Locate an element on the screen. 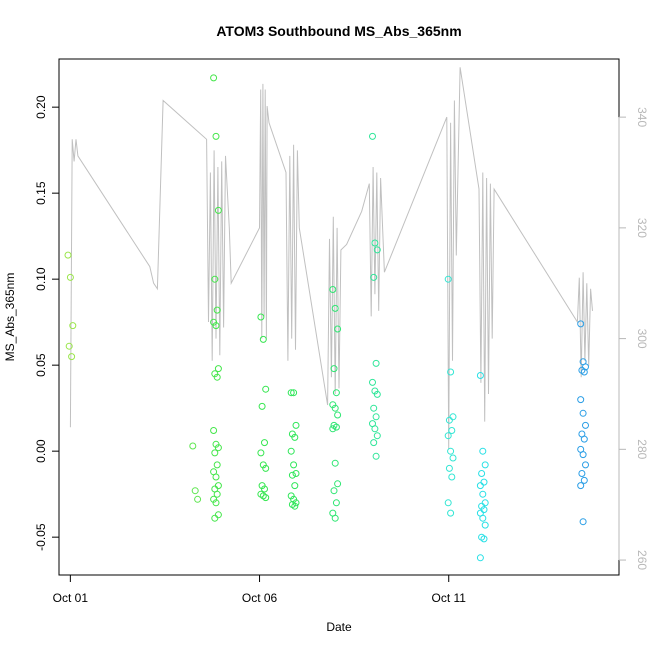 This screenshot has height=650, width=650. y-tick-label: 0.10 is located at coordinates (41, 279).